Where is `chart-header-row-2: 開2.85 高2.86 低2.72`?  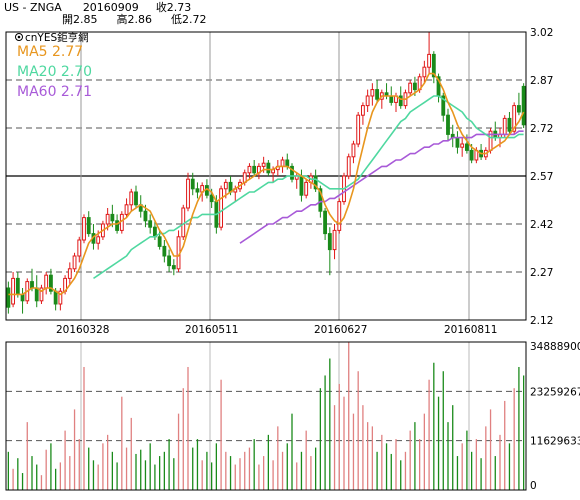 chart-header-row-2: 開2.85 高2.86 低2.72 is located at coordinates (134, 20).